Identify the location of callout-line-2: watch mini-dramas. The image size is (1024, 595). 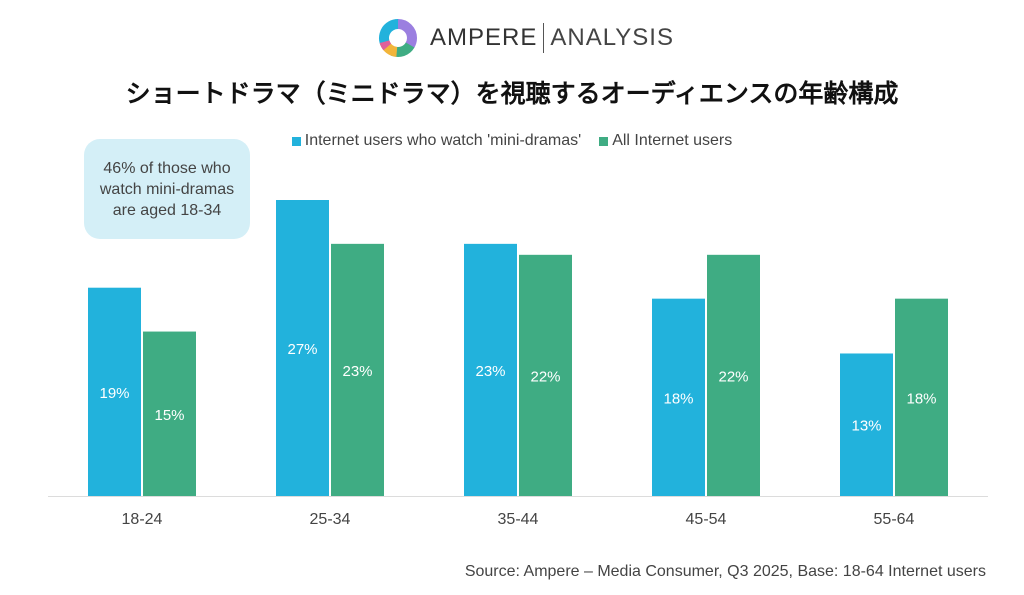
(167, 189).